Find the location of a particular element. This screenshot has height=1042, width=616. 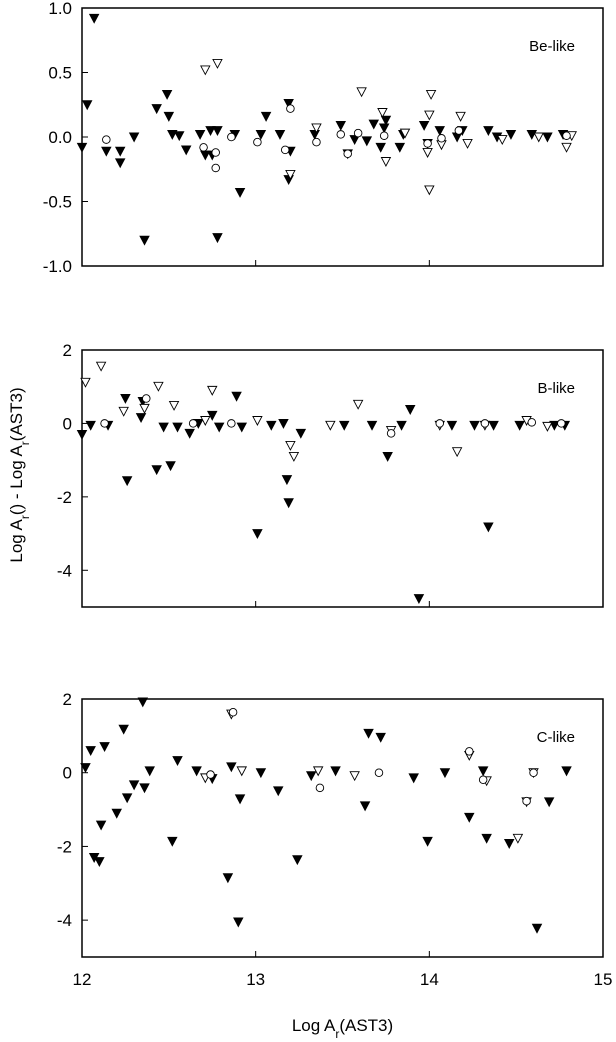

annotation: B-like is located at coordinates (556, 388).